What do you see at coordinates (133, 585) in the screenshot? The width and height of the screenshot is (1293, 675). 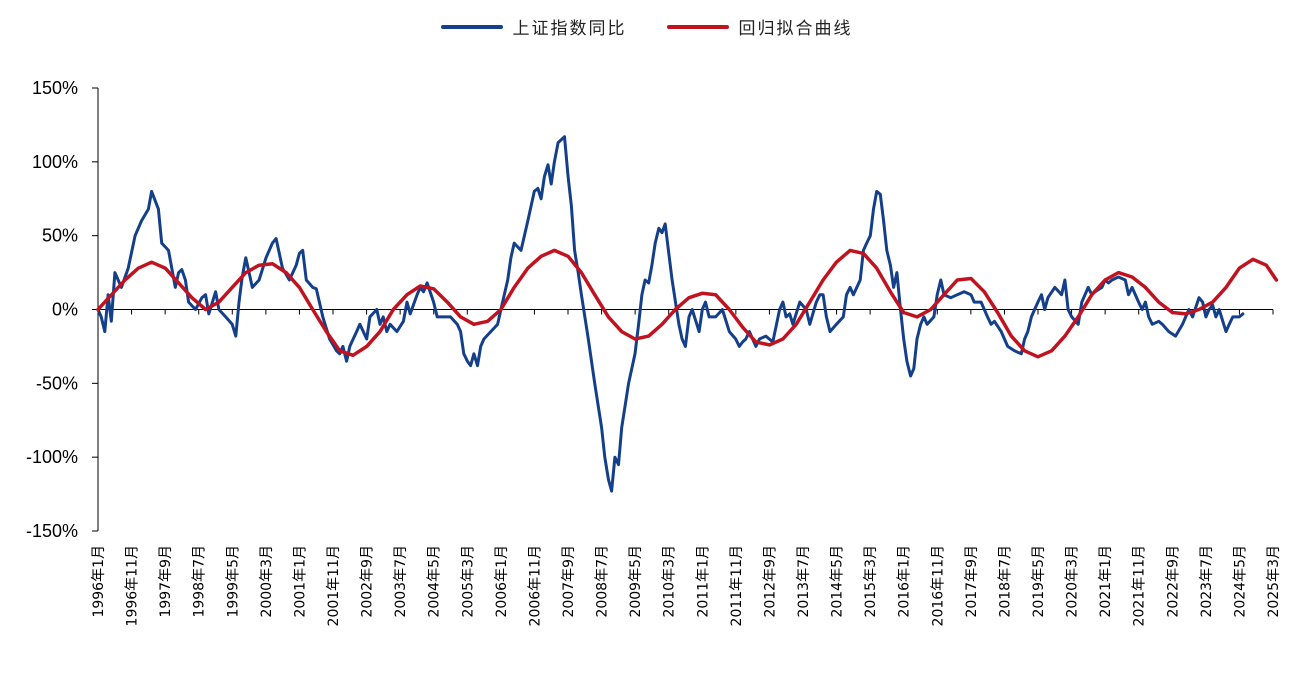 I see `x-tick-label: 1996年11月` at bounding box center [133, 585].